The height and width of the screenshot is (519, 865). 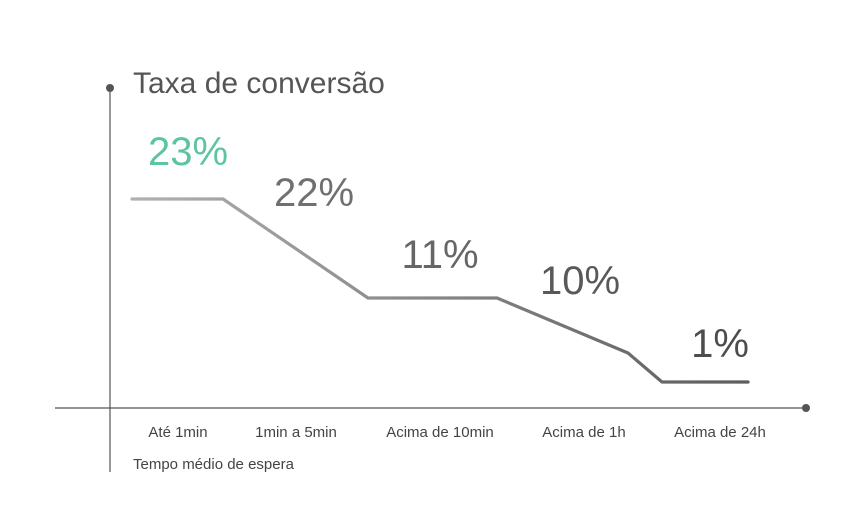 What do you see at coordinates (720, 432) in the screenshot?
I see `x-tick-label-5: Acima de 24h` at bounding box center [720, 432].